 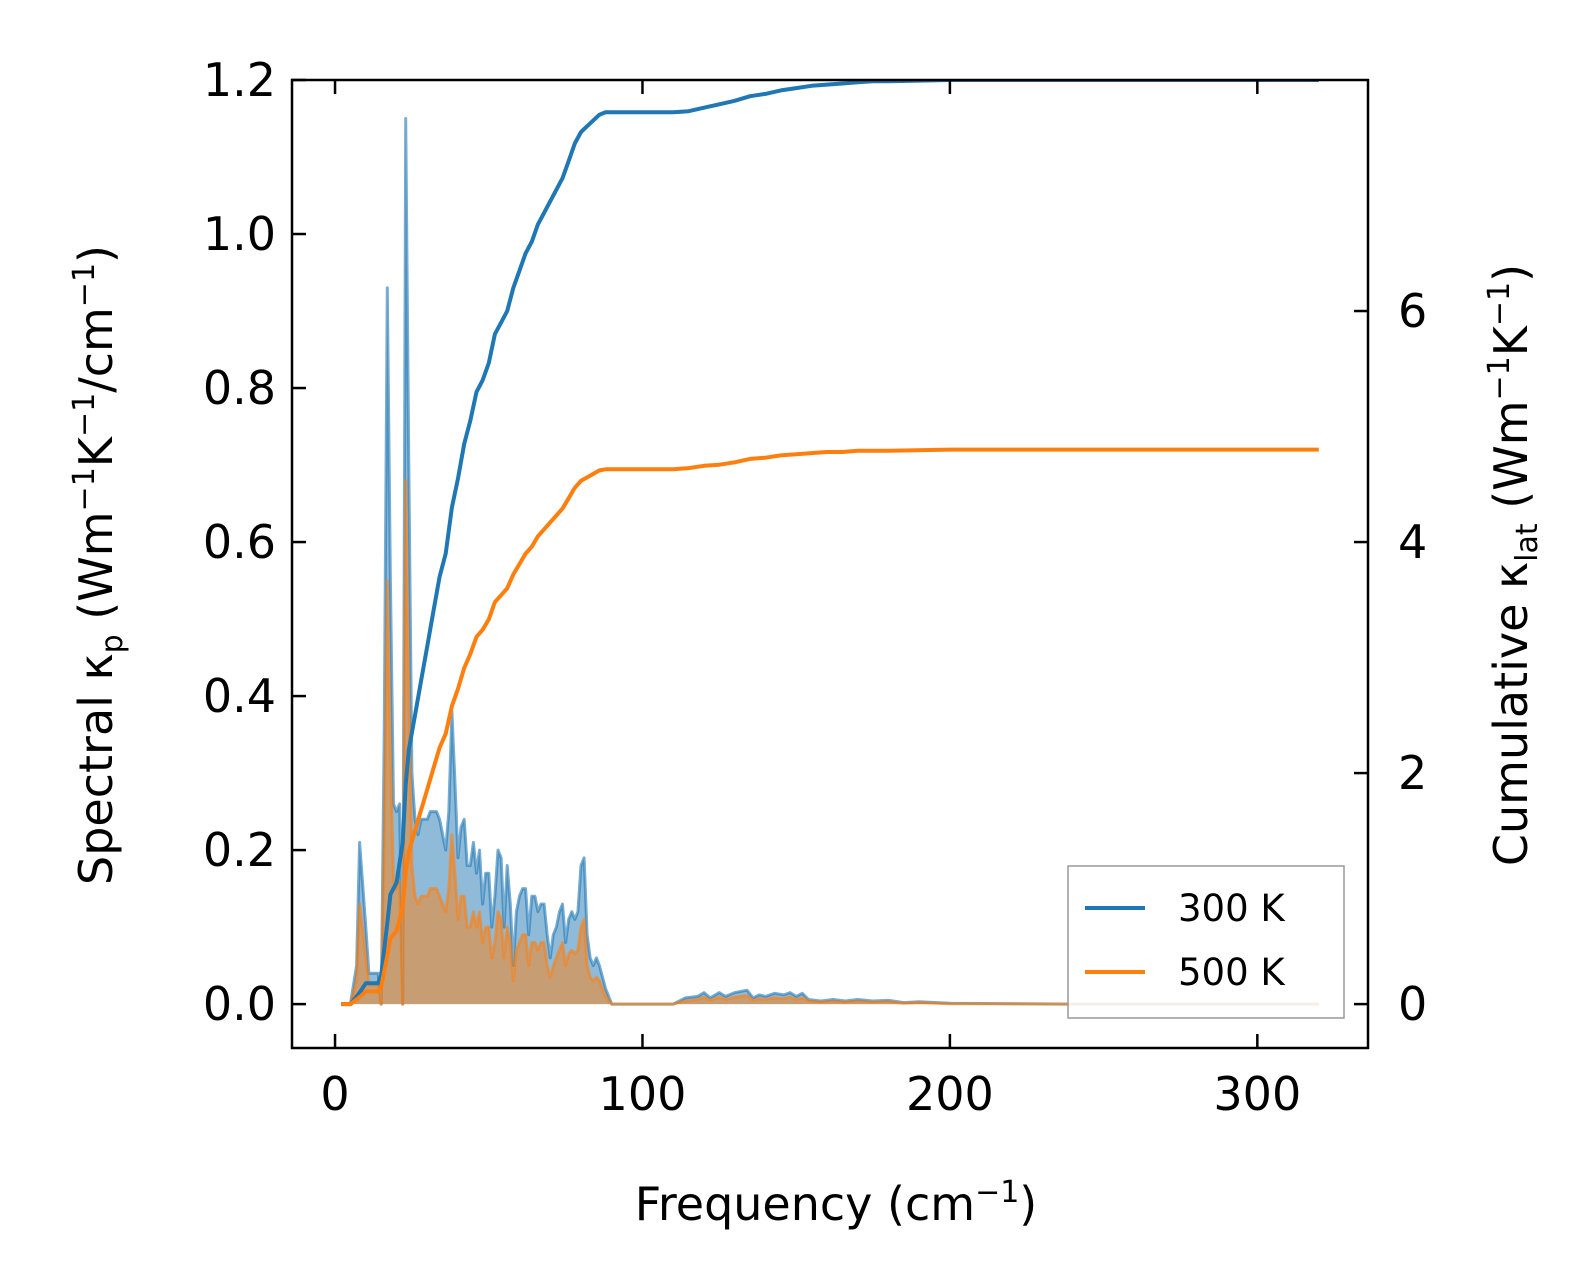 What do you see at coordinates (1412, 773) in the screenshot?
I see `y-right-tick-label: 2` at bounding box center [1412, 773].